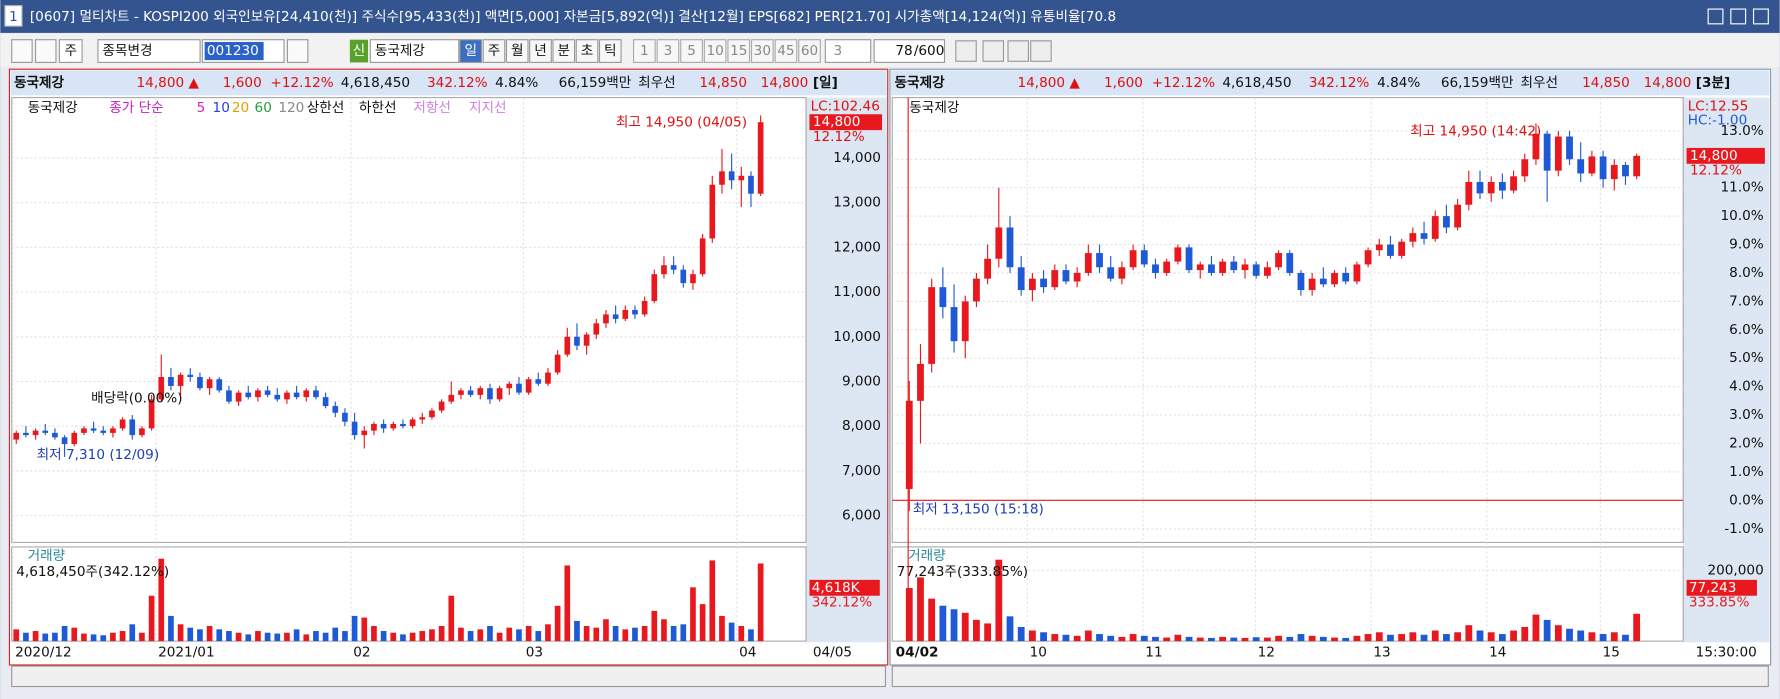 Image resolution: width=1780 pixels, height=699 pixels. What do you see at coordinates (221, 108) in the screenshot?
I see `legend-item: 10` at bounding box center [221, 108].